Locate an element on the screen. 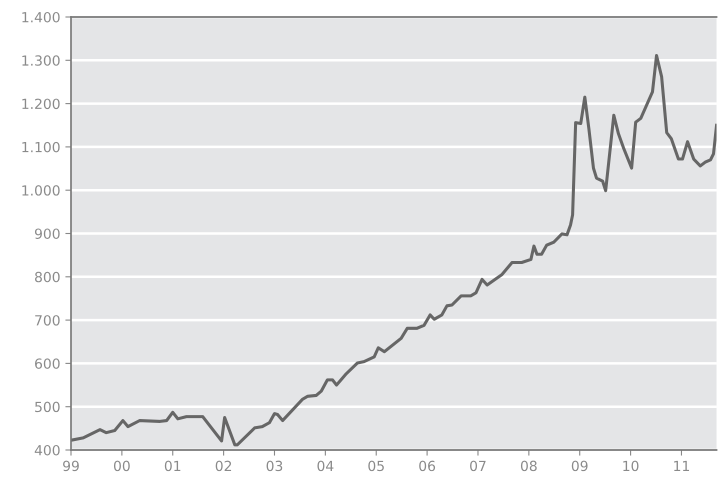 This screenshot has height=488, width=718. x-tick-label: 01 is located at coordinates (172, 466).